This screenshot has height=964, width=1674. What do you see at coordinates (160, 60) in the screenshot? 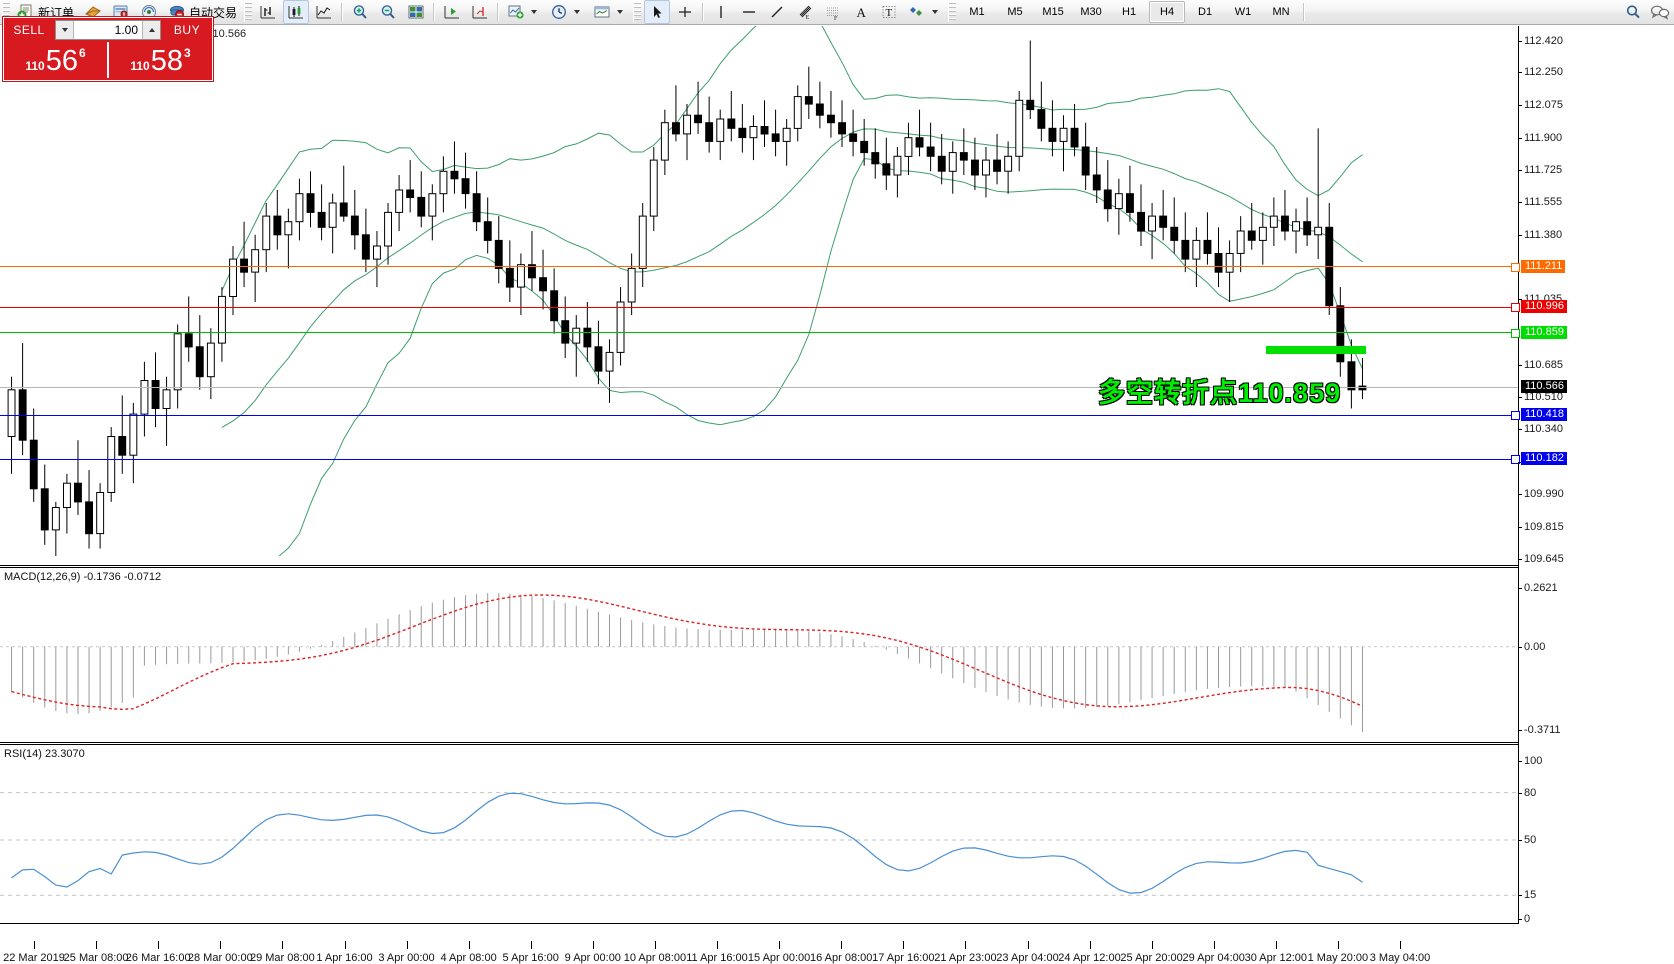
I see `buy-quote: 110 58 3` at bounding box center [160, 60].